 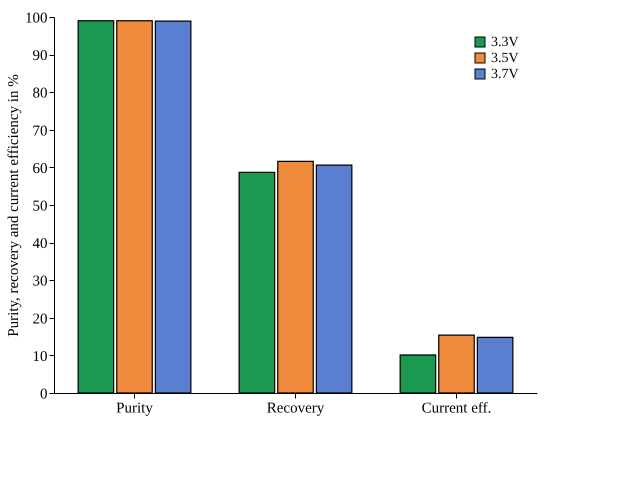 What do you see at coordinates (40, 206) in the screenshot?
I see `y-tick-label: 50` at bounding box center [40, 206].